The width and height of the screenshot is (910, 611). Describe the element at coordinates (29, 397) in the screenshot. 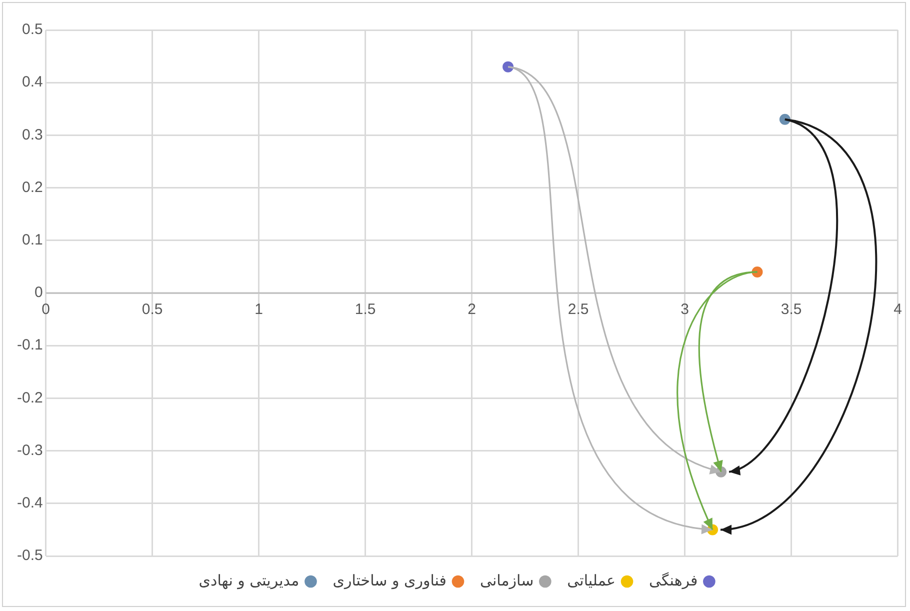

I see `y-tick-label: -0.2` at that location.